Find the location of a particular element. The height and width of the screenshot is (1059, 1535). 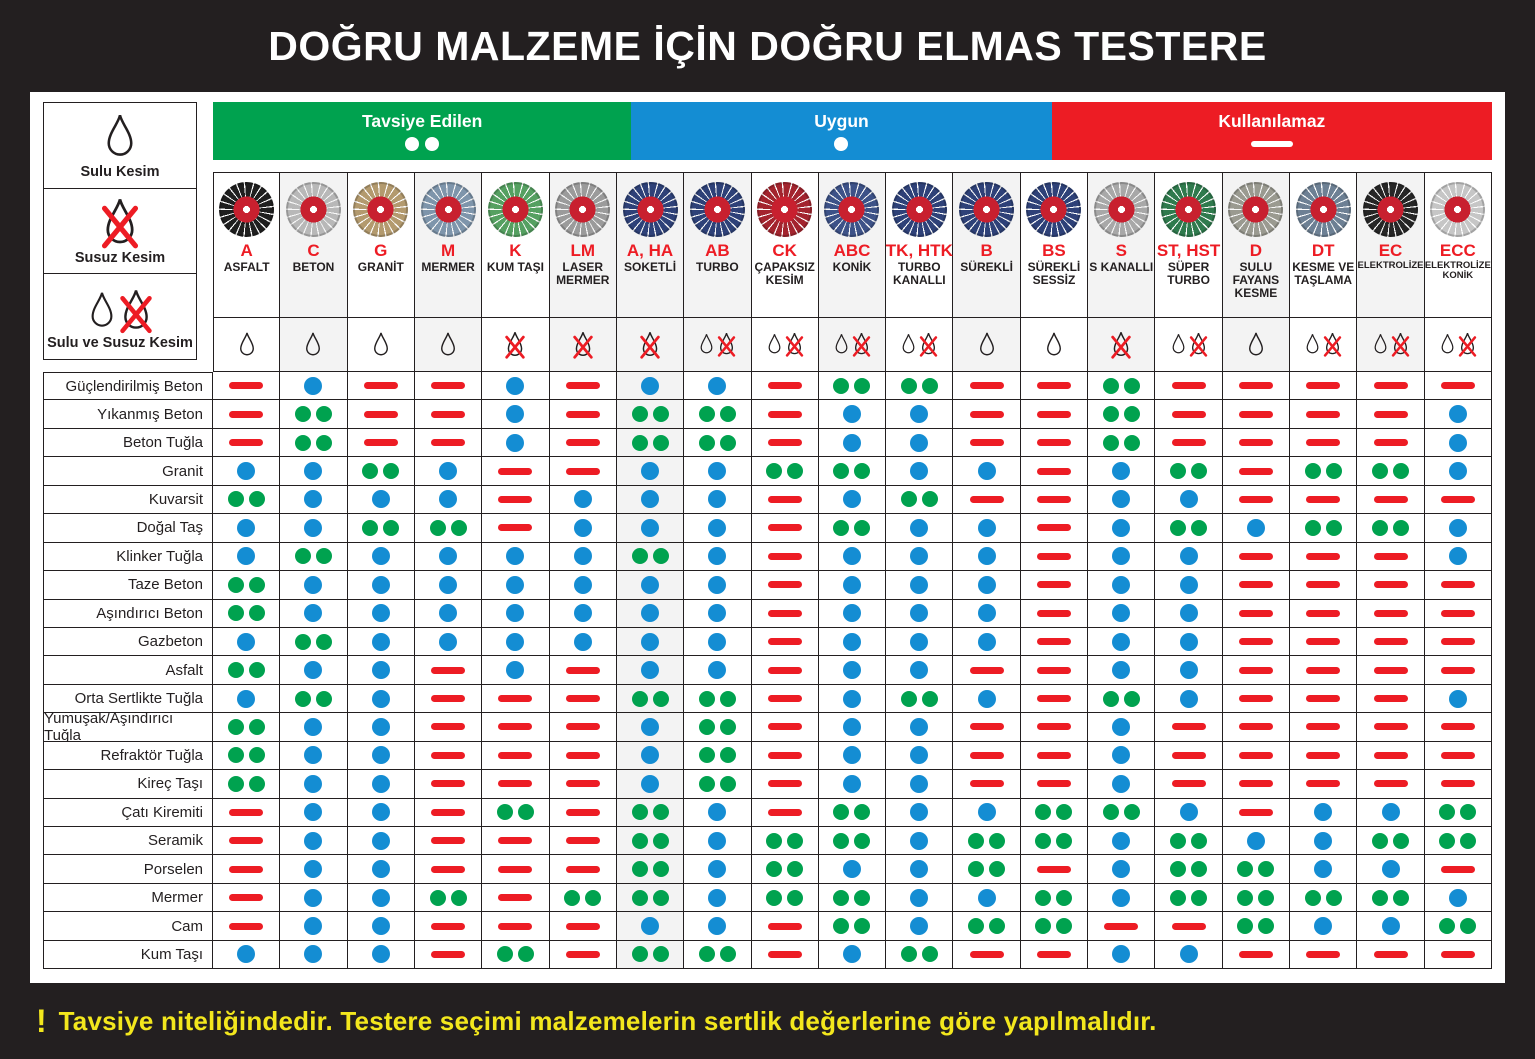

cut-mode-wet is located at coordinates (987, 345).